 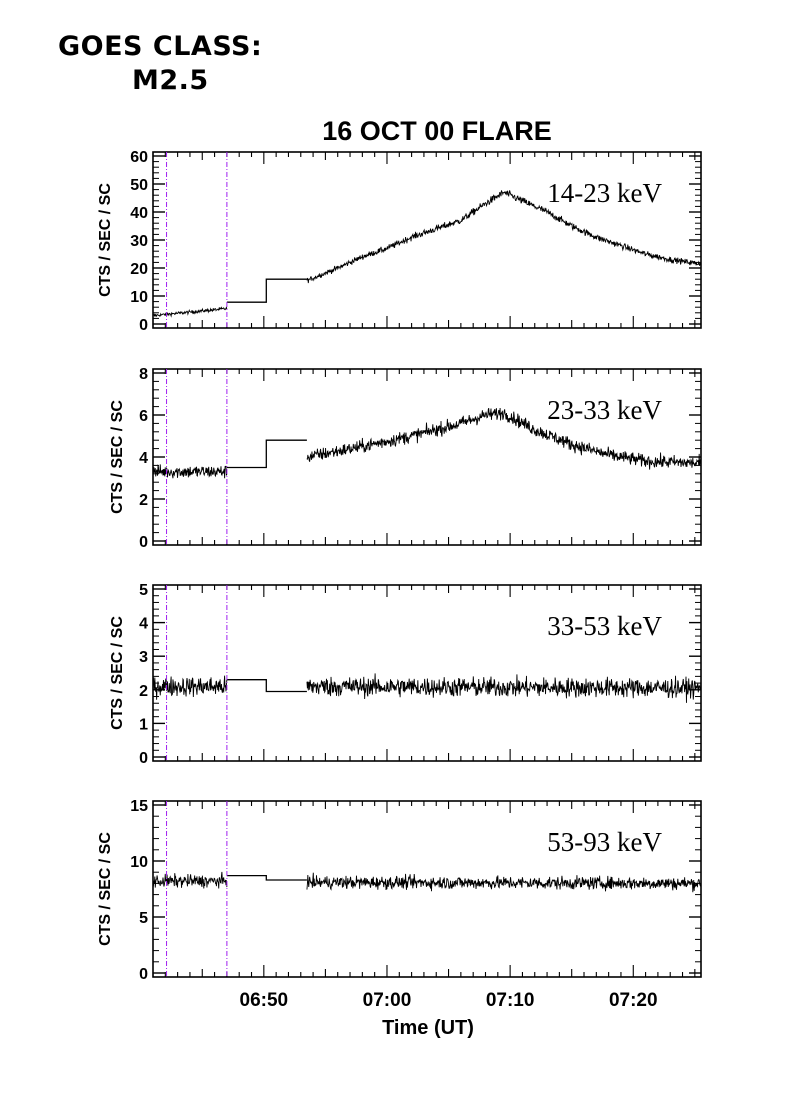 I want to click on energy-band-label: 23-33 keV, so click(x=604, y=410).